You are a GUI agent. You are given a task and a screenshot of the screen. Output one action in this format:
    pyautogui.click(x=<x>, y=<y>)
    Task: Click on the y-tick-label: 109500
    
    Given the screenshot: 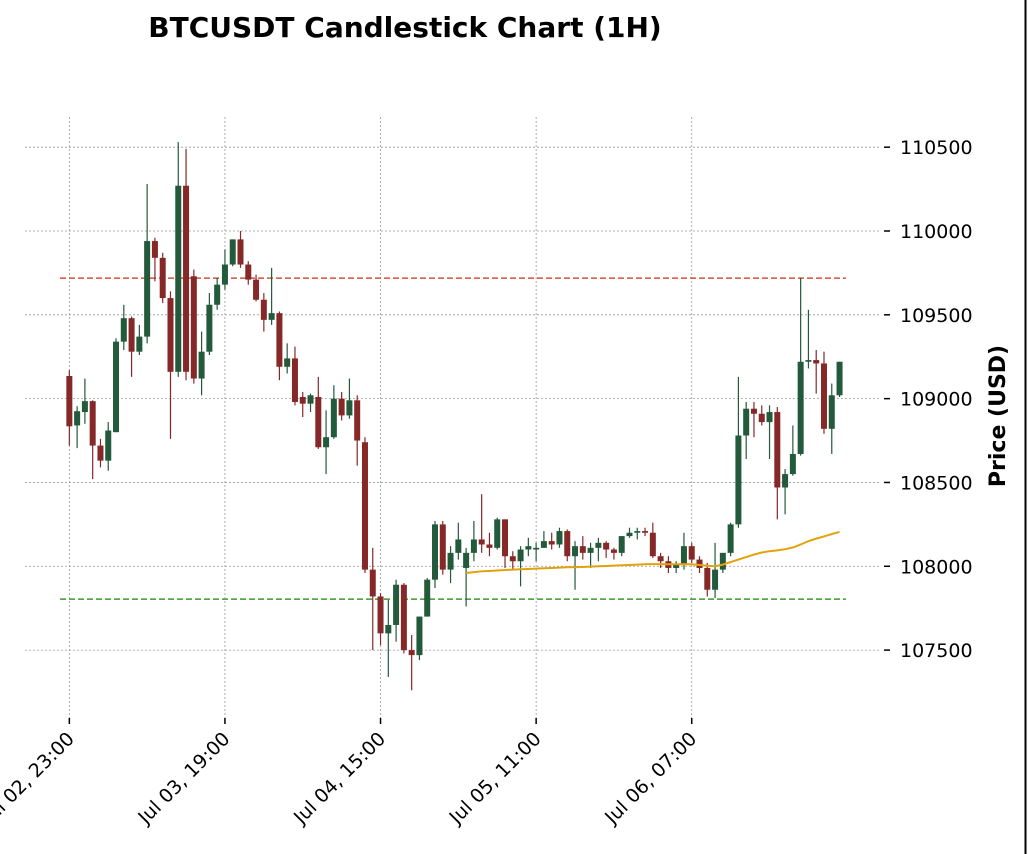 What is the action you would take?
    pyautogui.click(x=936, y=316)
    